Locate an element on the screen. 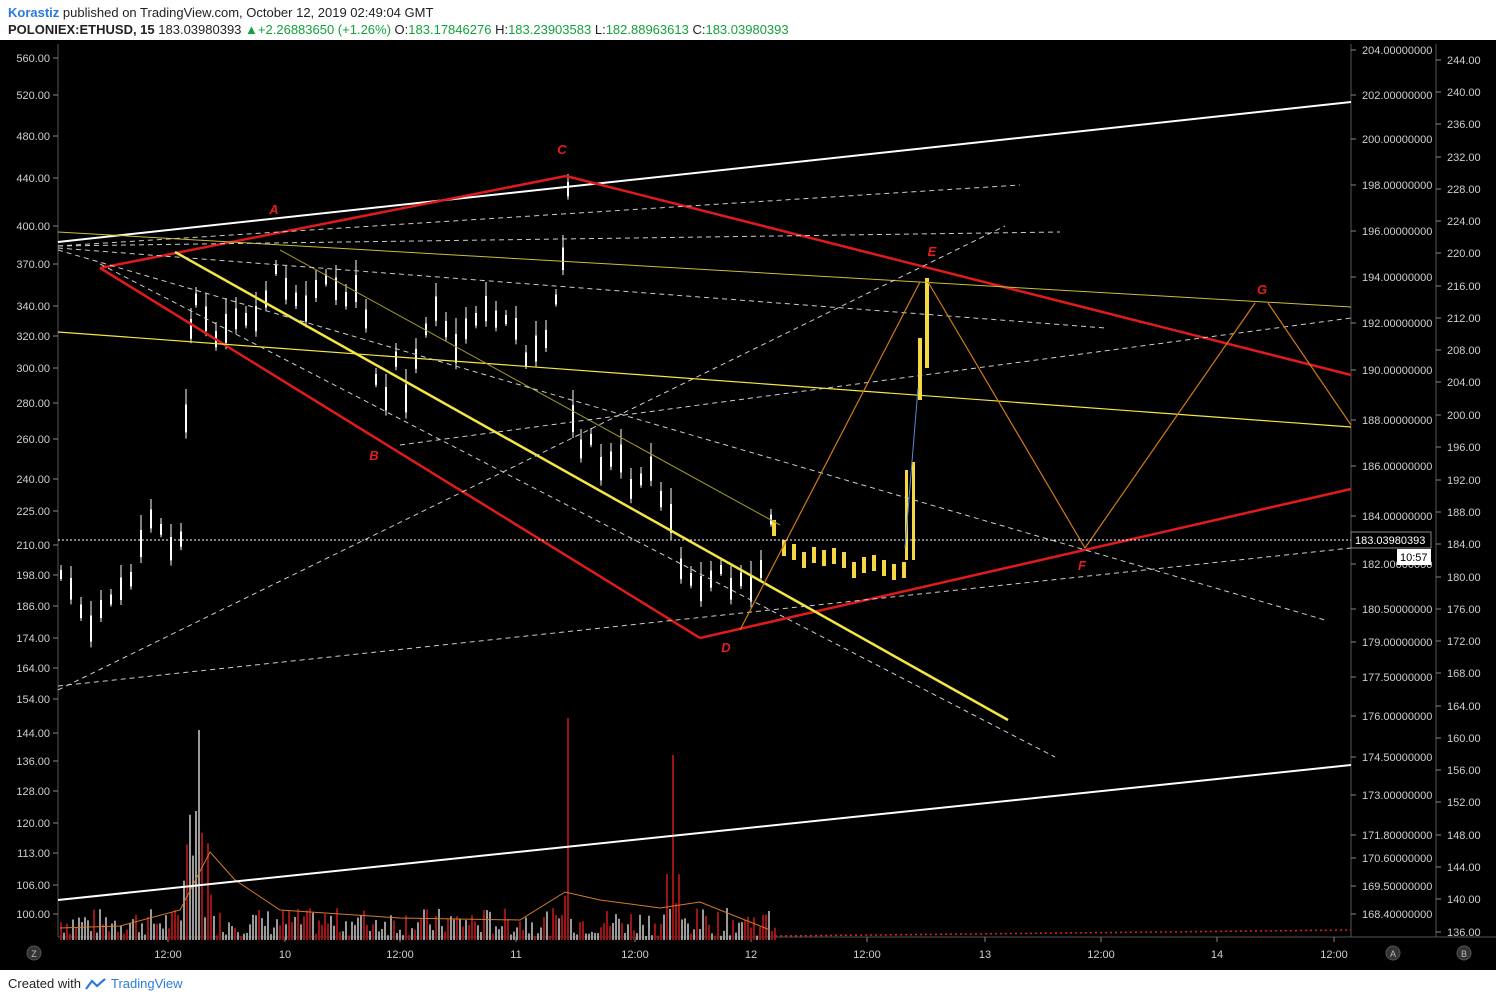 This screenshot has height=1003, width=1496. right-b-axis-label: 232.00 is located at coordinates (1464, 158).